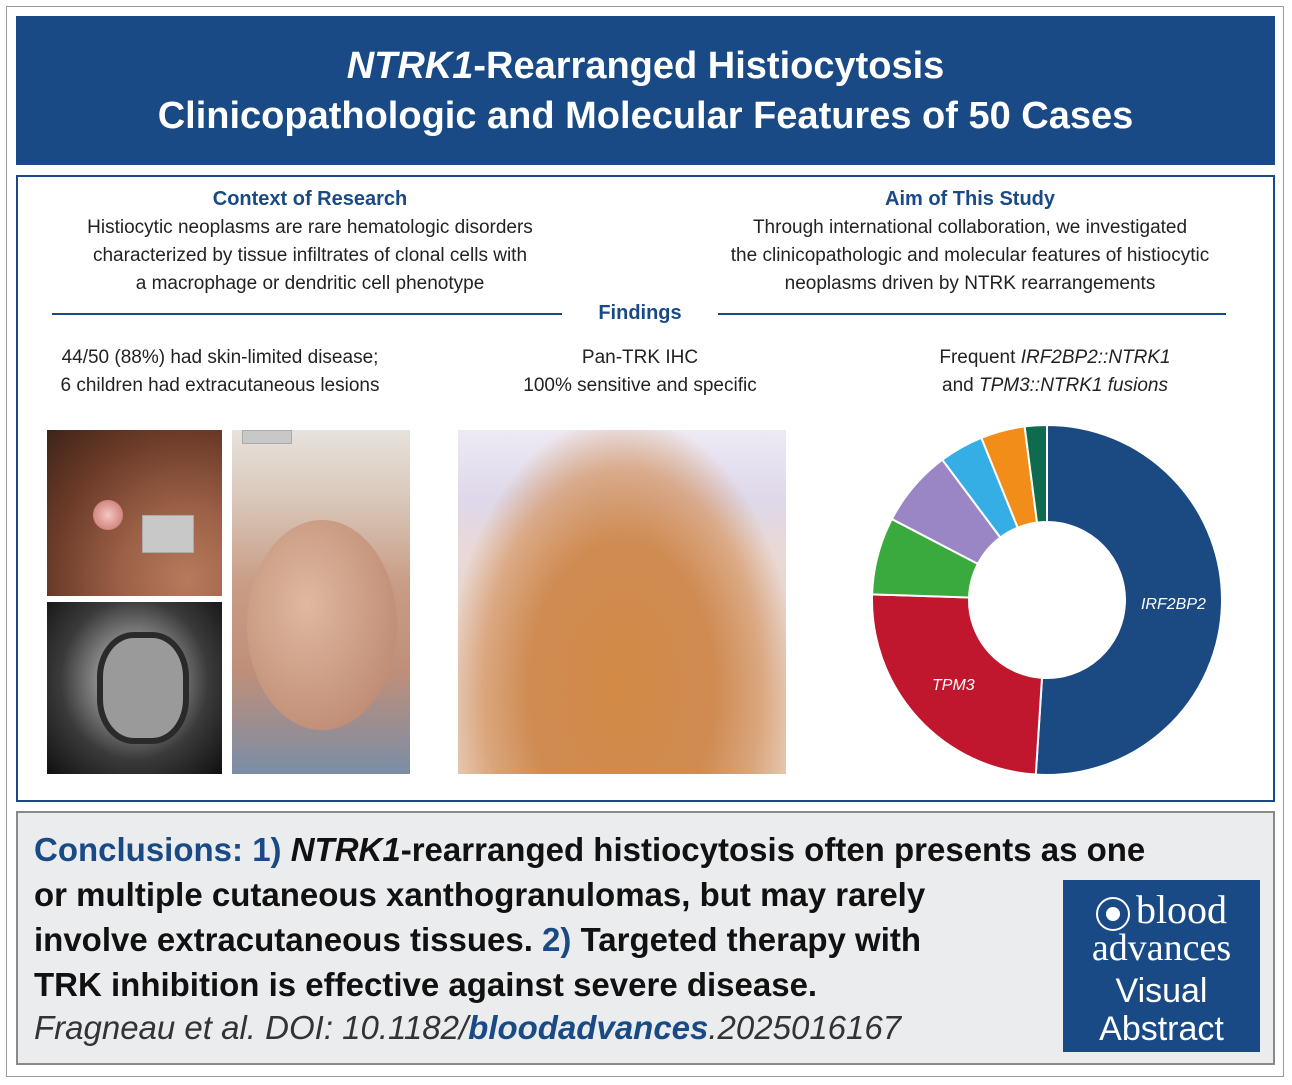  I want to click on finding-fusions-line: and TPM3::NTRK1 fusions, so click(1055, 386).